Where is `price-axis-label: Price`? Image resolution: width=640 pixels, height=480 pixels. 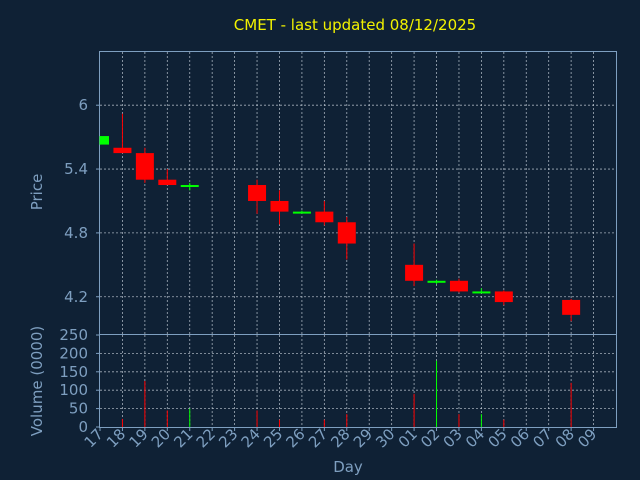
price-axis-label: Price is located at coordinates (37, 192).